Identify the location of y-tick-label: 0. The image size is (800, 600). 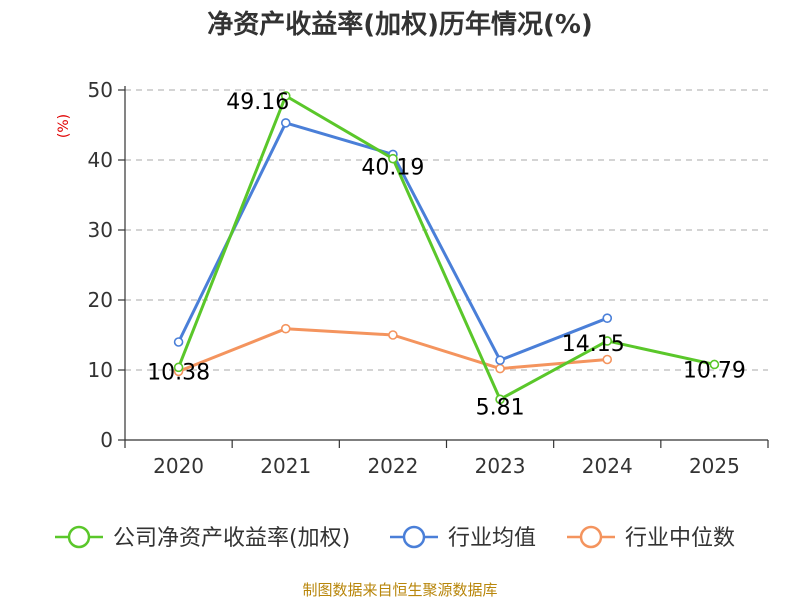
(106, 440).